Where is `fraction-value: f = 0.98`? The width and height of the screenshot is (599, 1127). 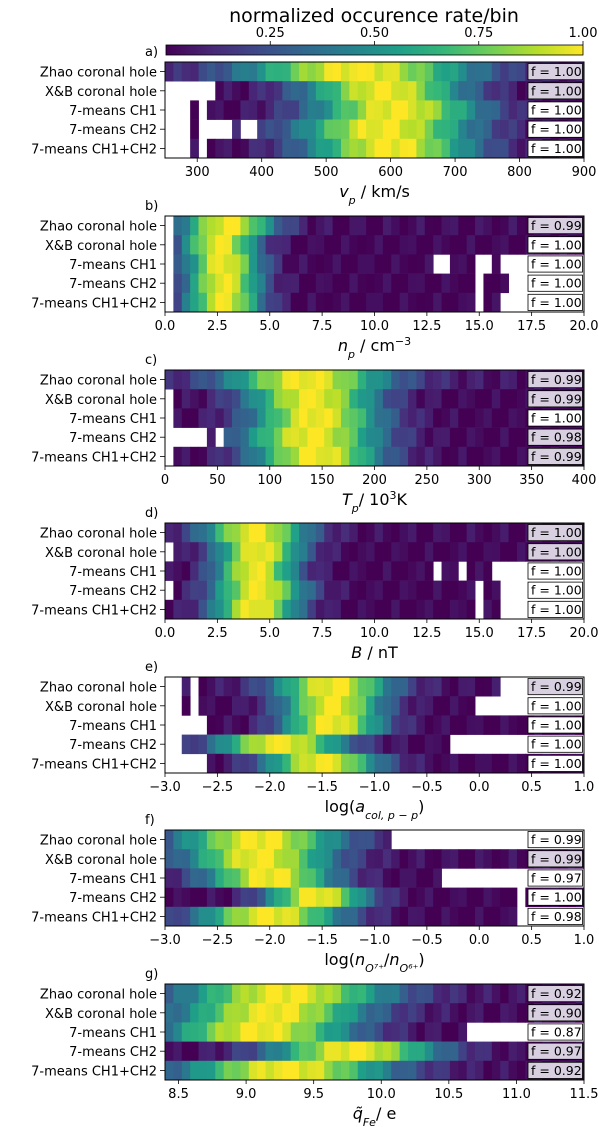 fraction-value: f = 0.98 is located at coordinates (556, 437).